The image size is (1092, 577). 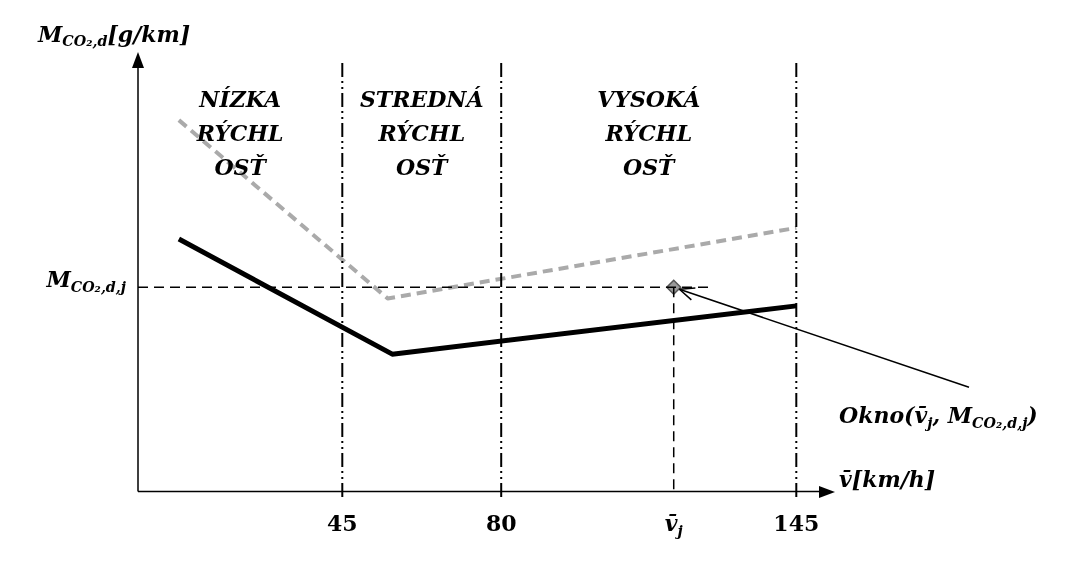 I want to click on annotation: NÍZKA RÝCHL OSŤ, so click(x=239, y=132).